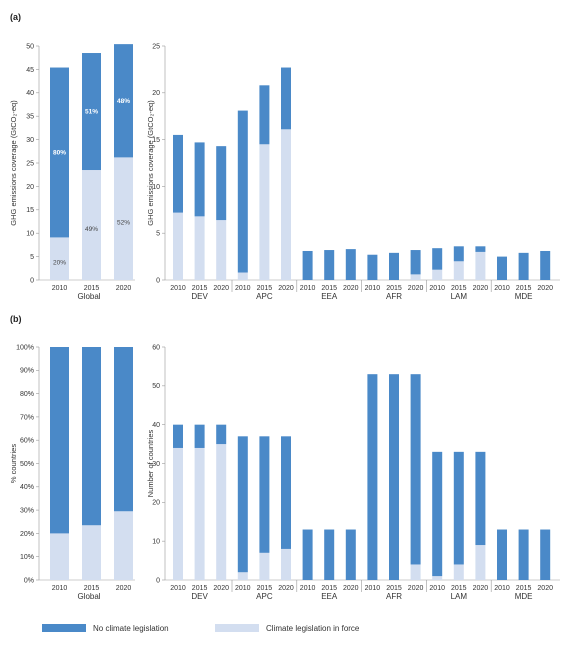 The height and width of the screenshot is (648, 585). Describe the element at coordinates (329, 596) in the screenshot. I see `x-group-label: EEA` at that location.